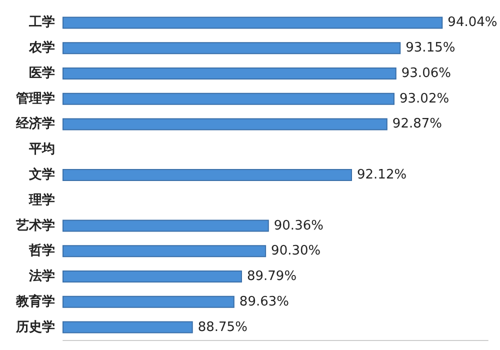 This screenshot has height=350, width=500. What do you see at coordinates (417, 124) in the screenshot?
I see `data-label: 92.87%` at bounding box center [417, 124].